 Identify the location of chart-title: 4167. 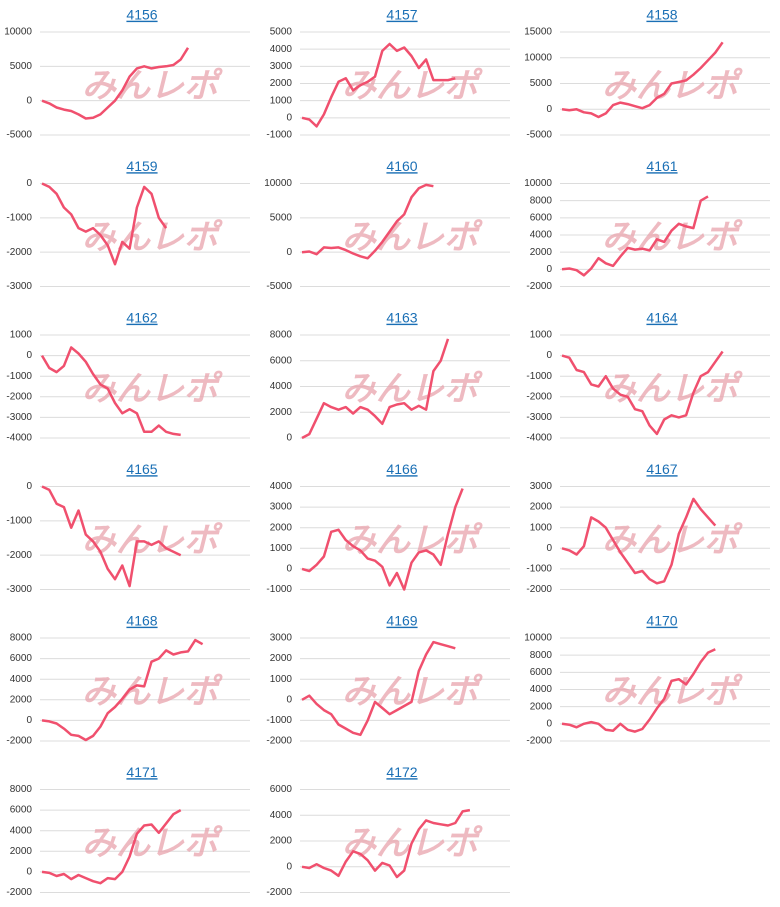
(661, 469).